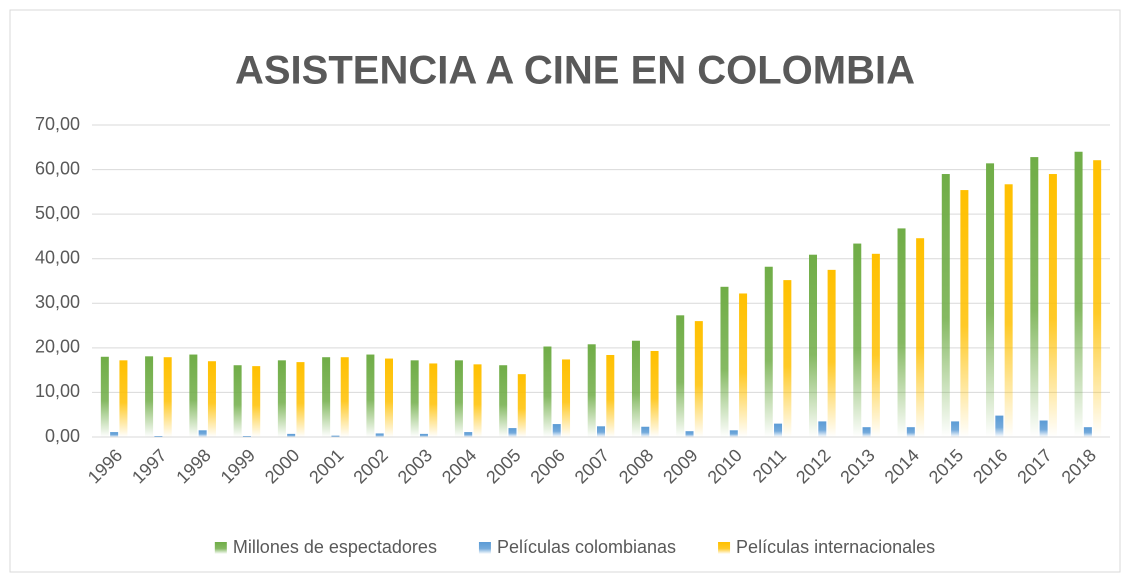 The height and width of the screenshot is (580, 1130). I want to click on y-tick-label: 60,00, so click(57, 168).